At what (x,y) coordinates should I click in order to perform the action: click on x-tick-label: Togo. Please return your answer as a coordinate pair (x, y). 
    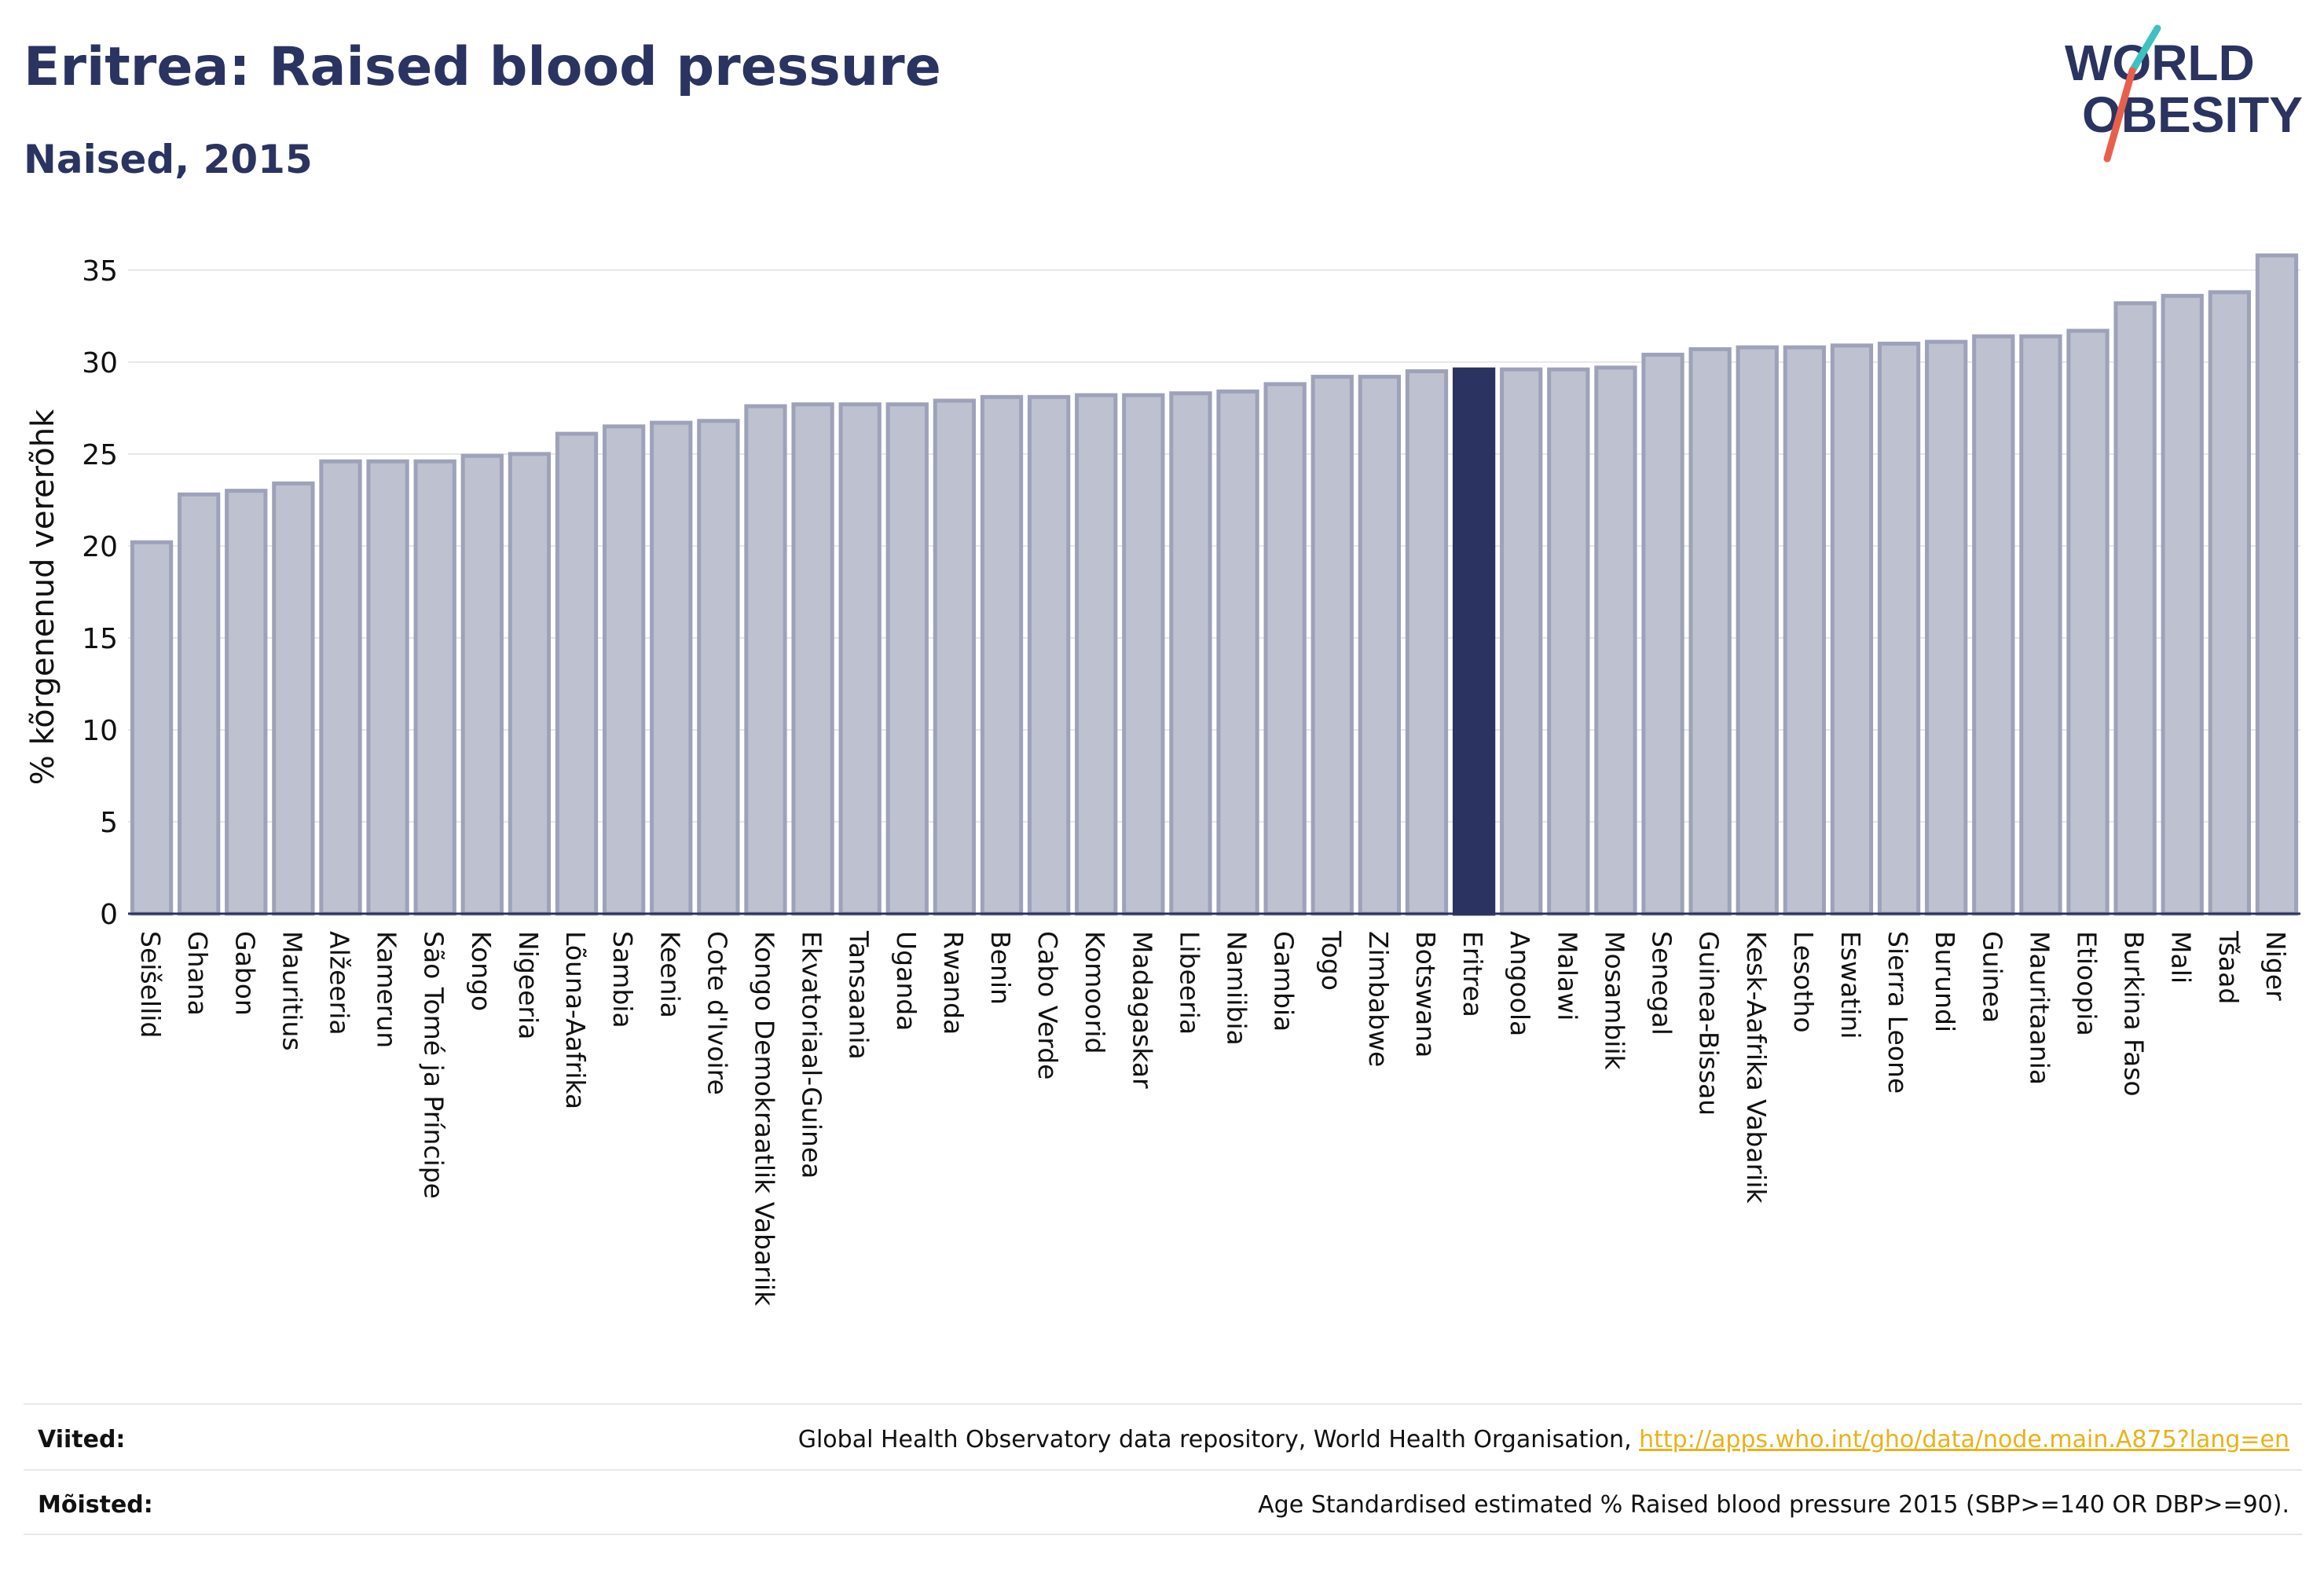
    Looking at the image, I should click on (1331, 960).